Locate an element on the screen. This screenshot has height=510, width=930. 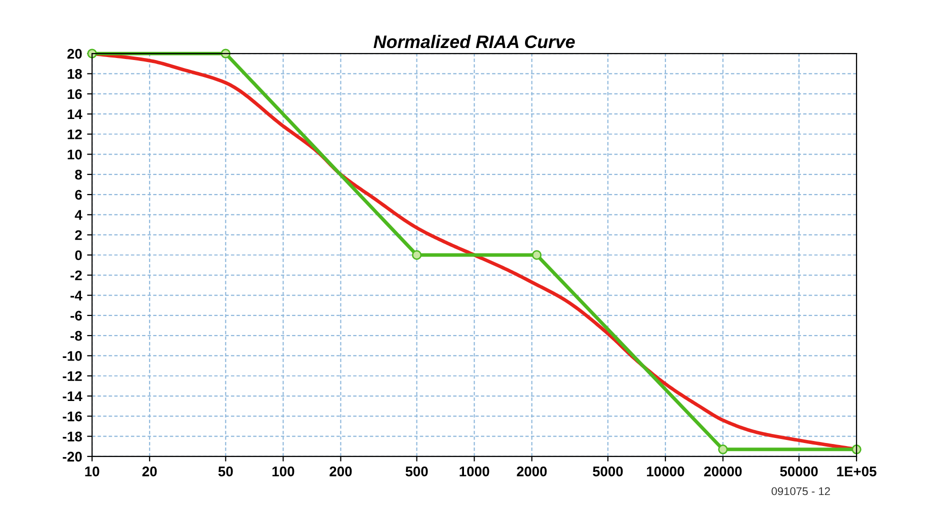
y-tick-label: -18 is located at coordinates (72, 437).